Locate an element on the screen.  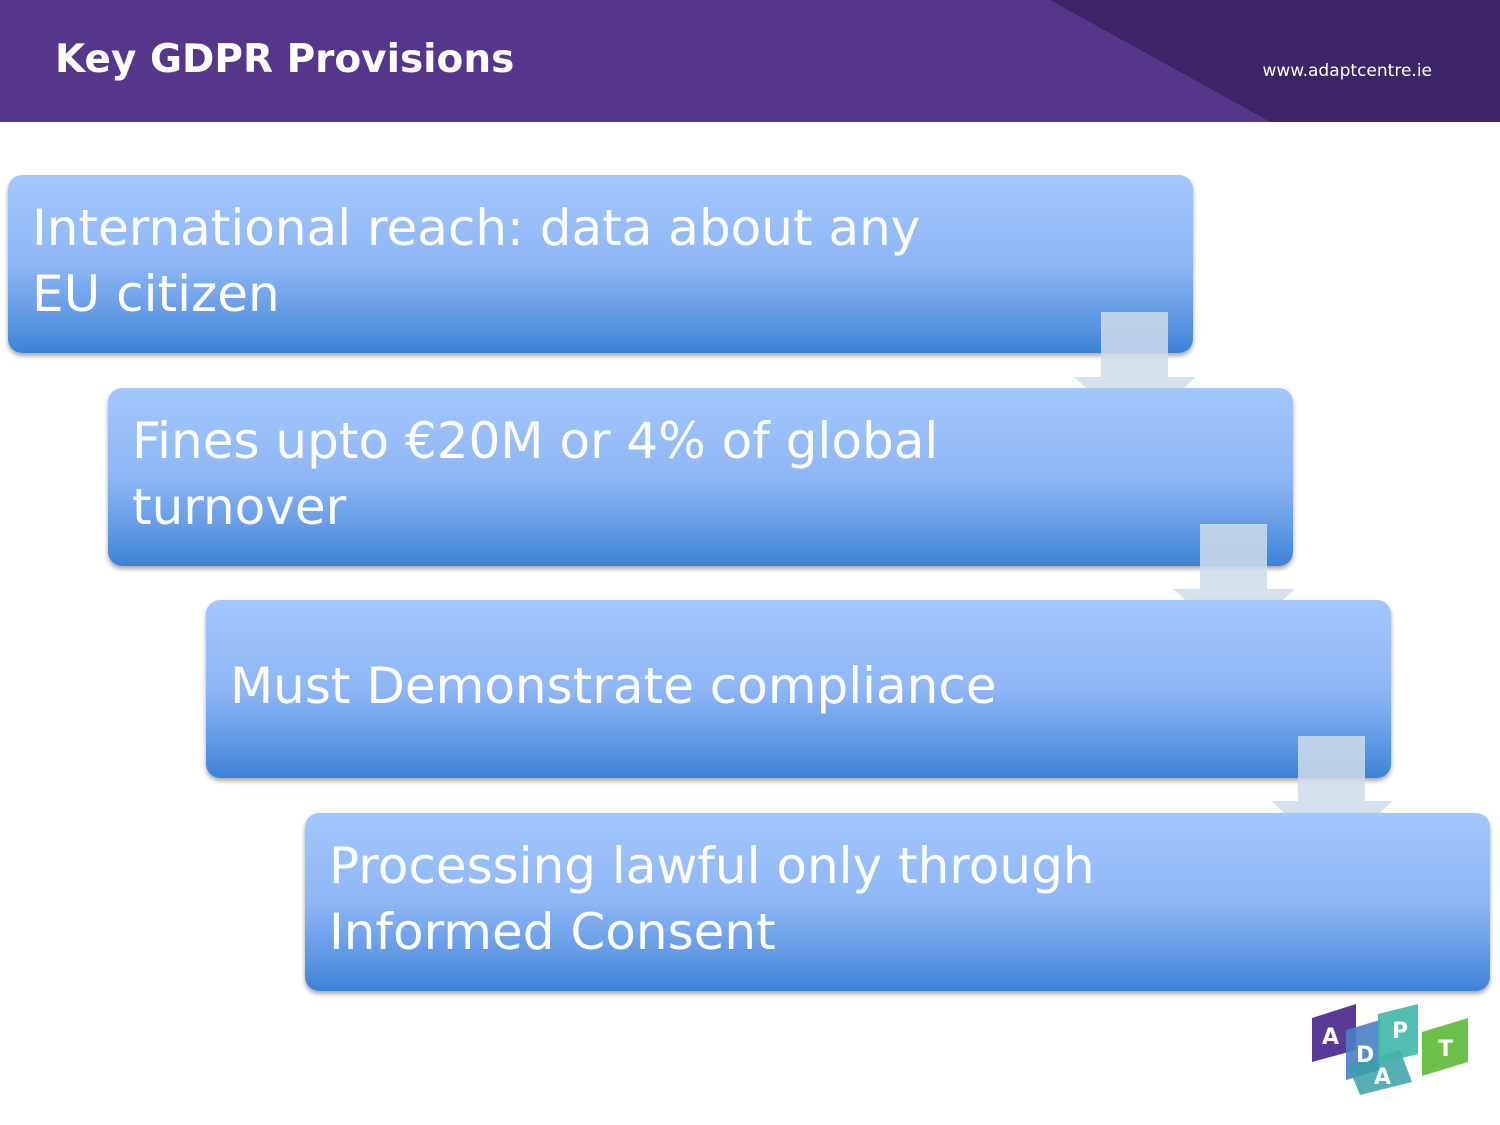
step-label: Fines upto €20M or 4% of global turnover is located at coordinates (535, 474).